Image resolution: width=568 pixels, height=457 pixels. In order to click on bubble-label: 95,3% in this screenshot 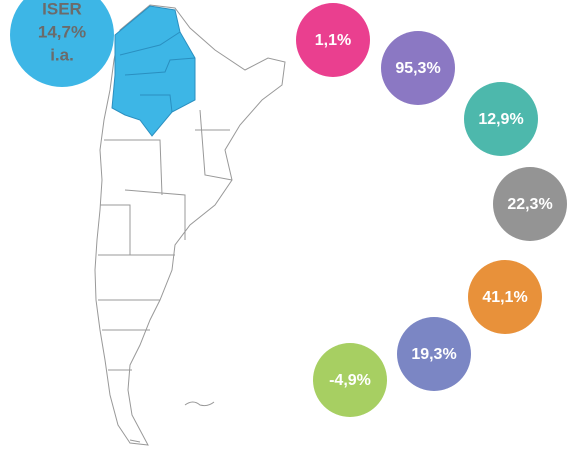, I will do `click(417, 68)`.